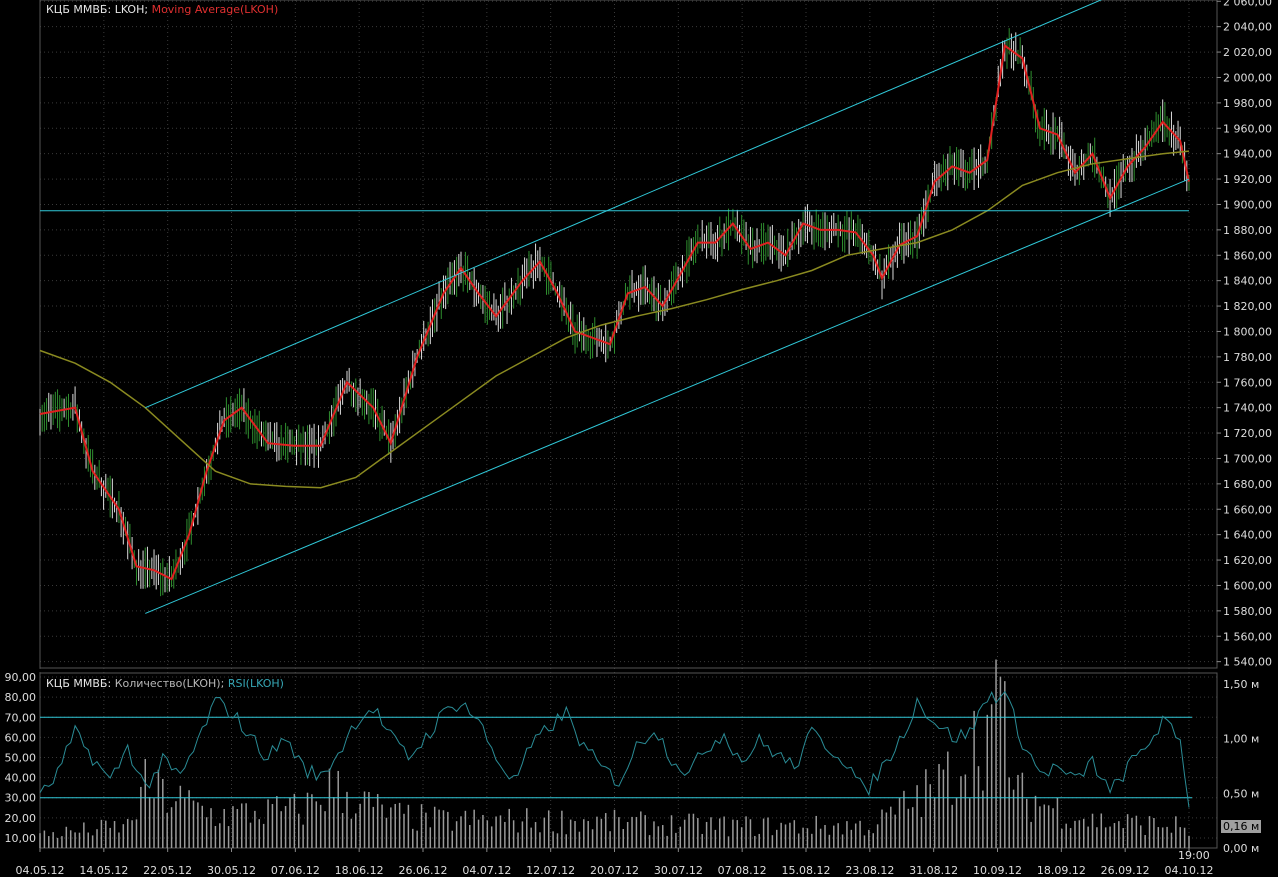 The image size is (1278, 877). I want to click on x-tick-label: 07.08.12, so click(742, 870).